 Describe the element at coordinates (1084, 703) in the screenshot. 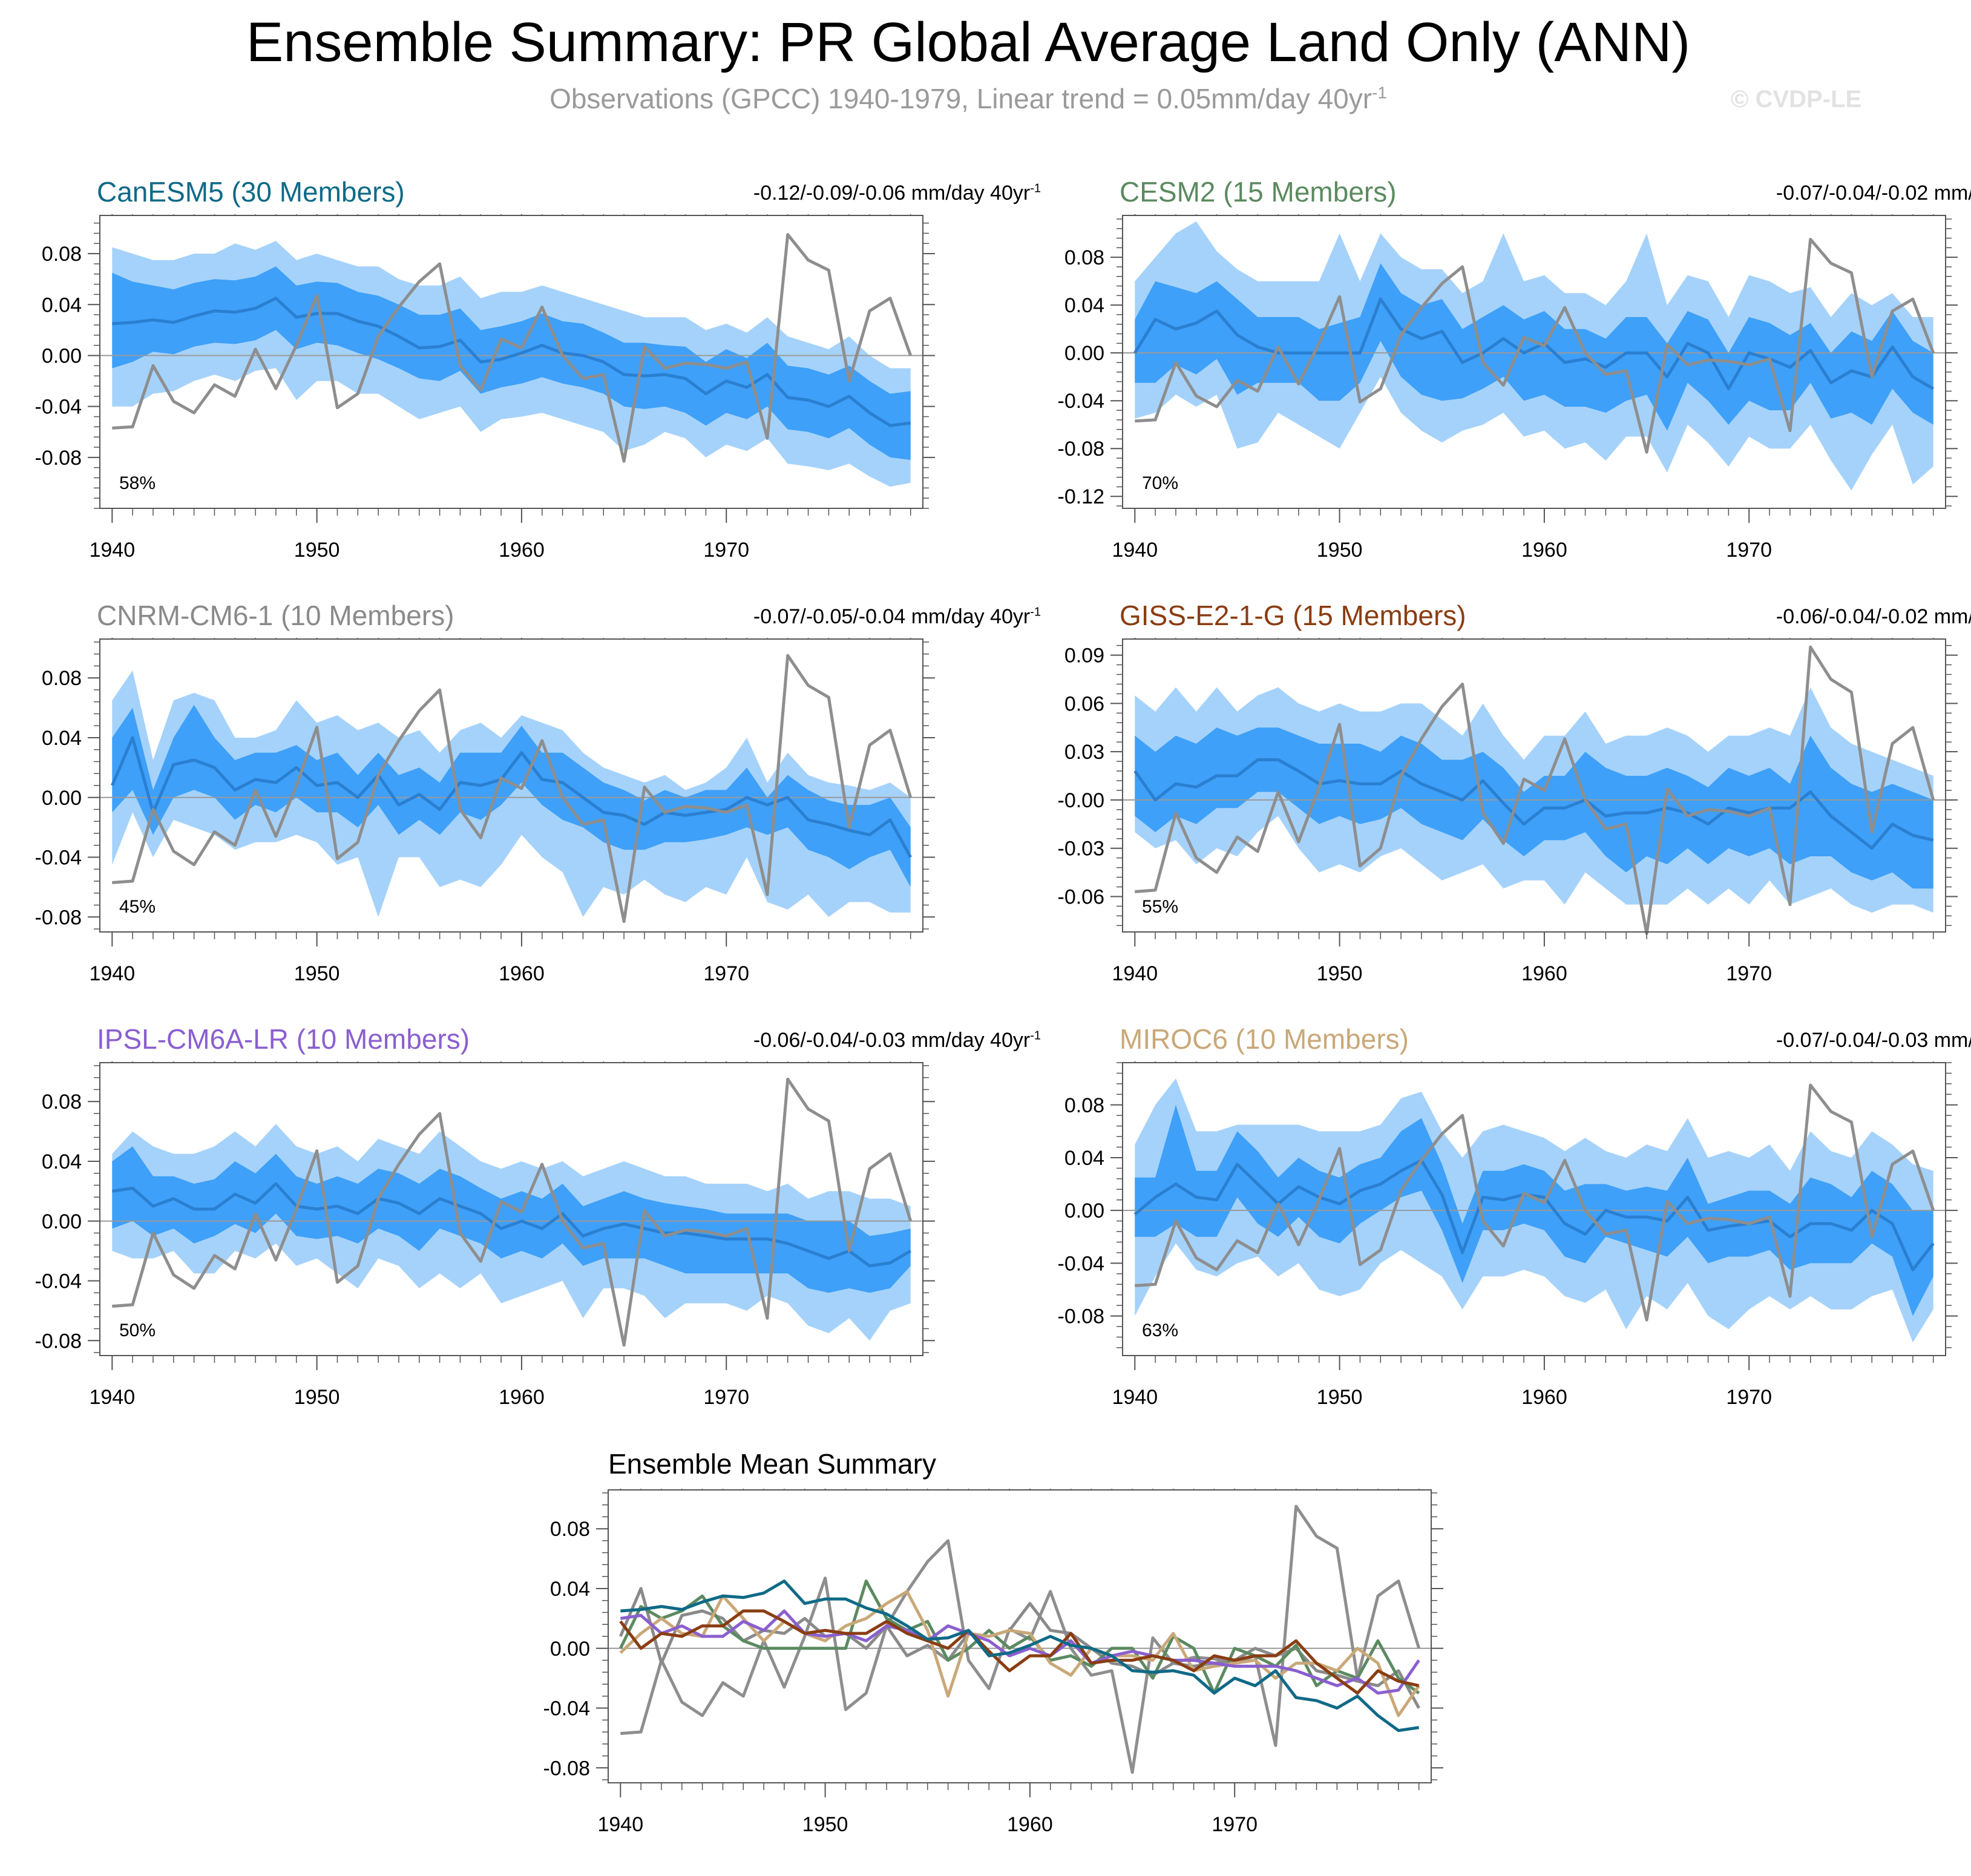

I see `y-tick-label: 0.06` at that location.